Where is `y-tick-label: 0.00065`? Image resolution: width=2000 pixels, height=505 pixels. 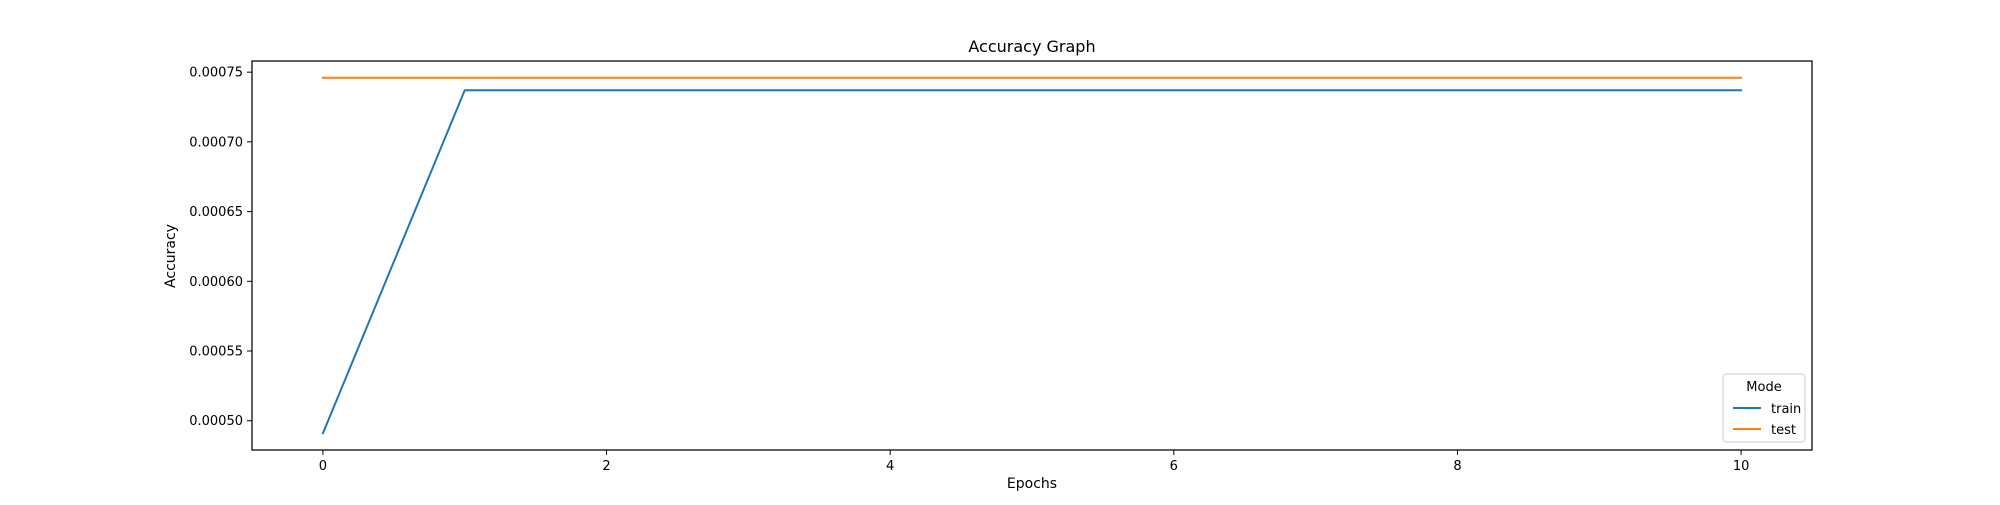 y-tick-label: 0.00065 is located at coordinates (216, 212).